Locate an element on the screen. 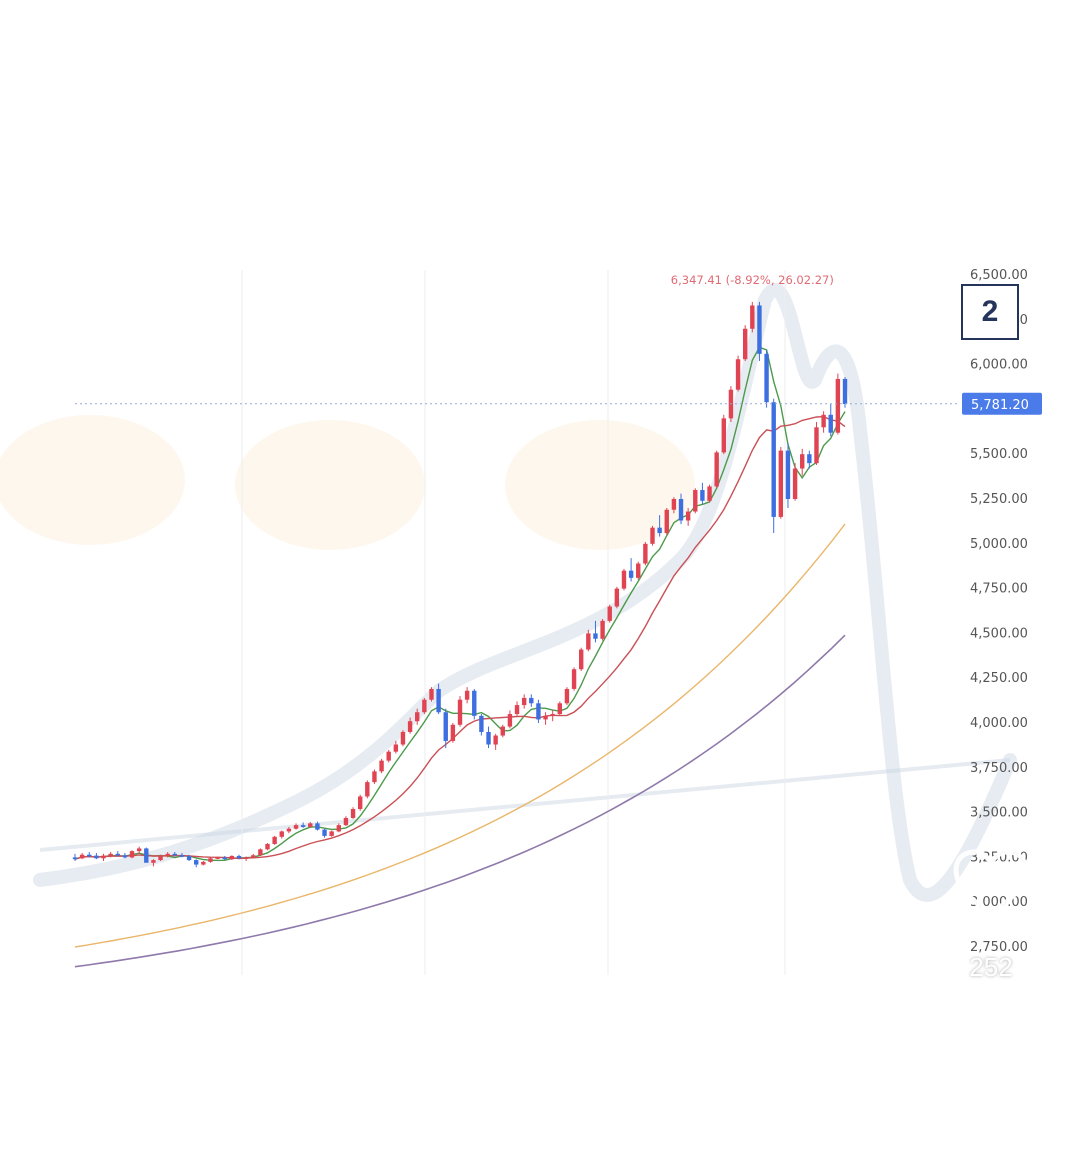 The image size is (1080, 1160). chart-annotations: 5,781.20 6,347.41 (-8.92%, 26.02.27) is located at coordinates (558, 344).